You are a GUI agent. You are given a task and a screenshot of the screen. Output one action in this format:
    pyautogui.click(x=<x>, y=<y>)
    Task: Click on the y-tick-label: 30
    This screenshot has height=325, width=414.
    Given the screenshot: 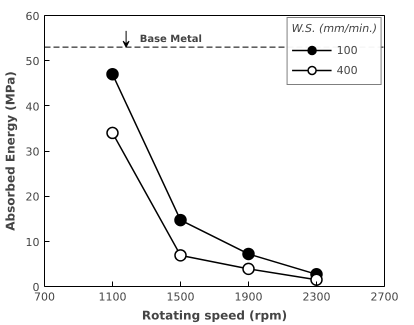 What is the action you would take?
    pyautogui.click(x=33, y=152)
    